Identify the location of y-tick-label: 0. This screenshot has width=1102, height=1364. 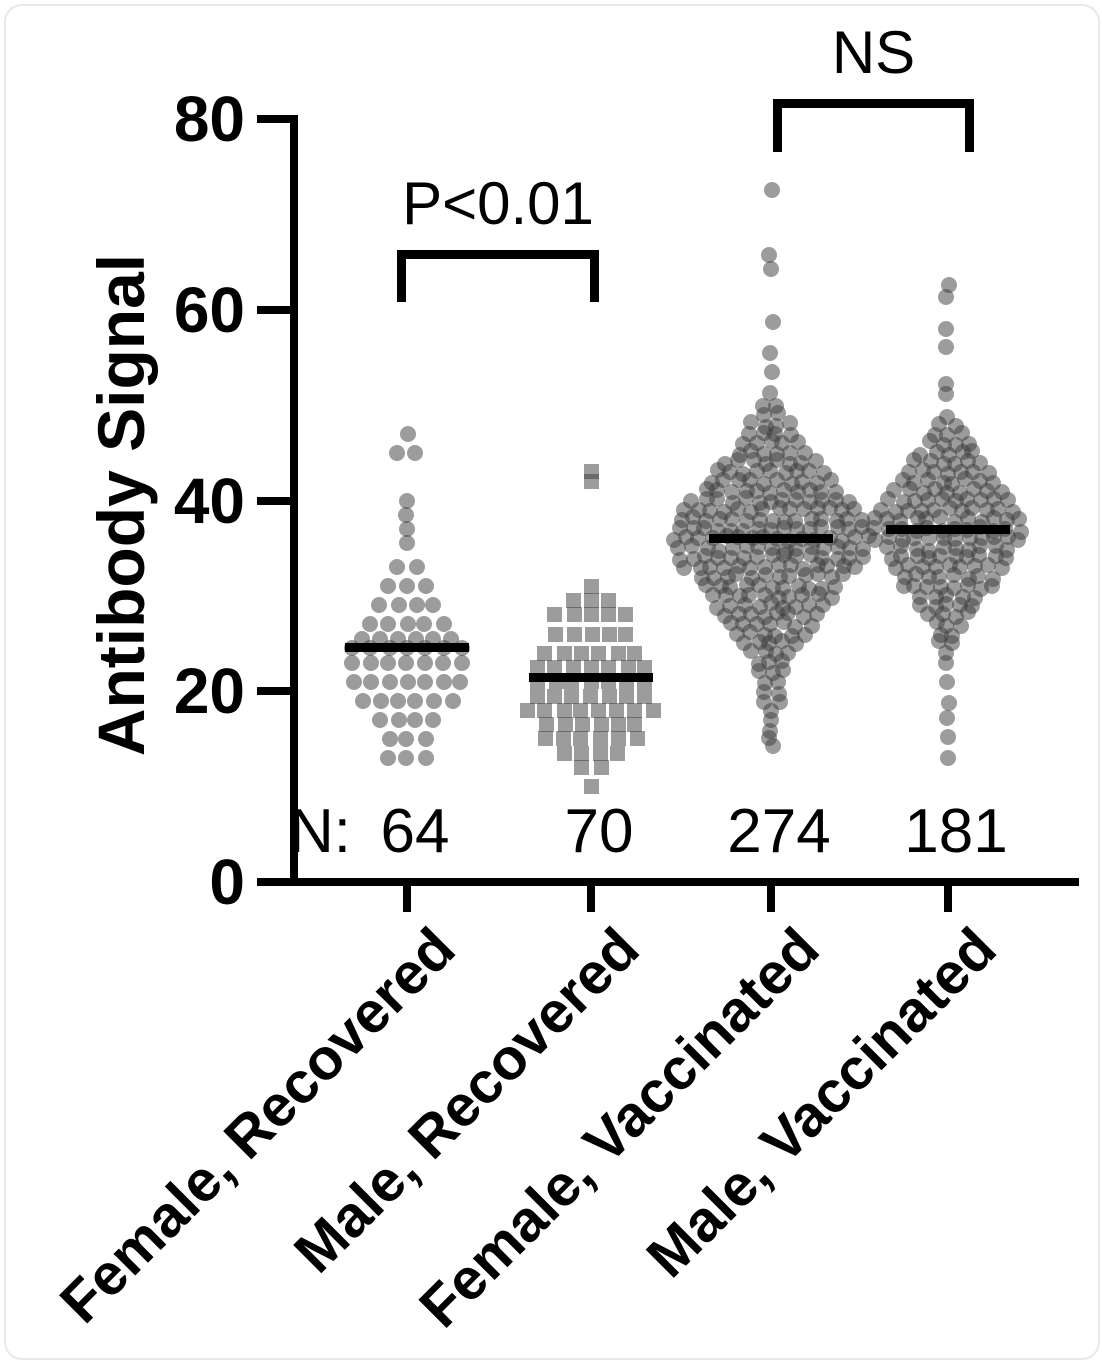
(227, 882).